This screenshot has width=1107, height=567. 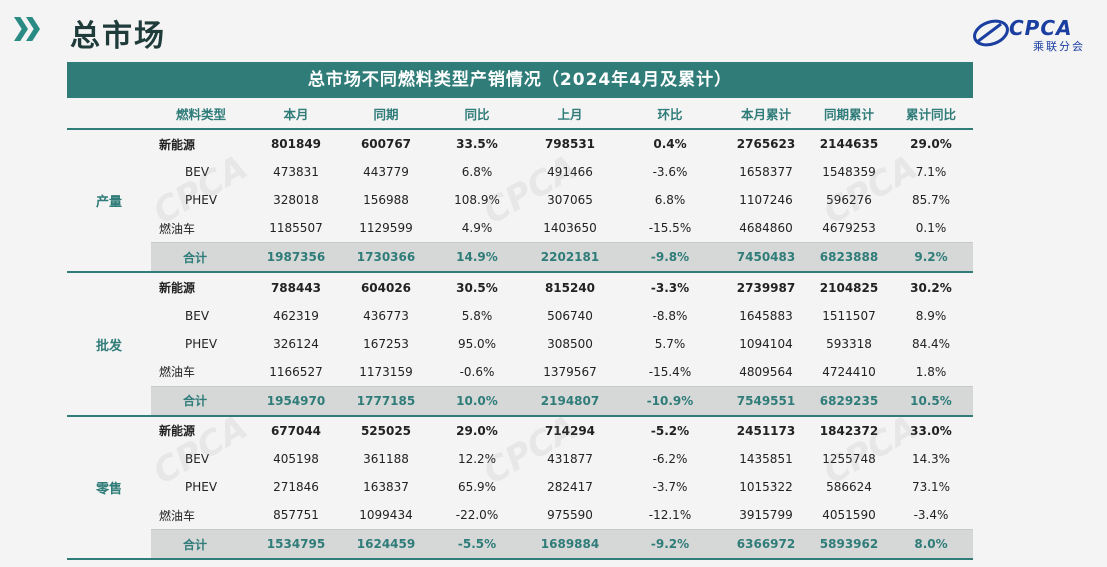 What do you see at coordinates (766, 287) in the screenshot?
I see `value-cell: 2739987` at bounding box center [766, 287].